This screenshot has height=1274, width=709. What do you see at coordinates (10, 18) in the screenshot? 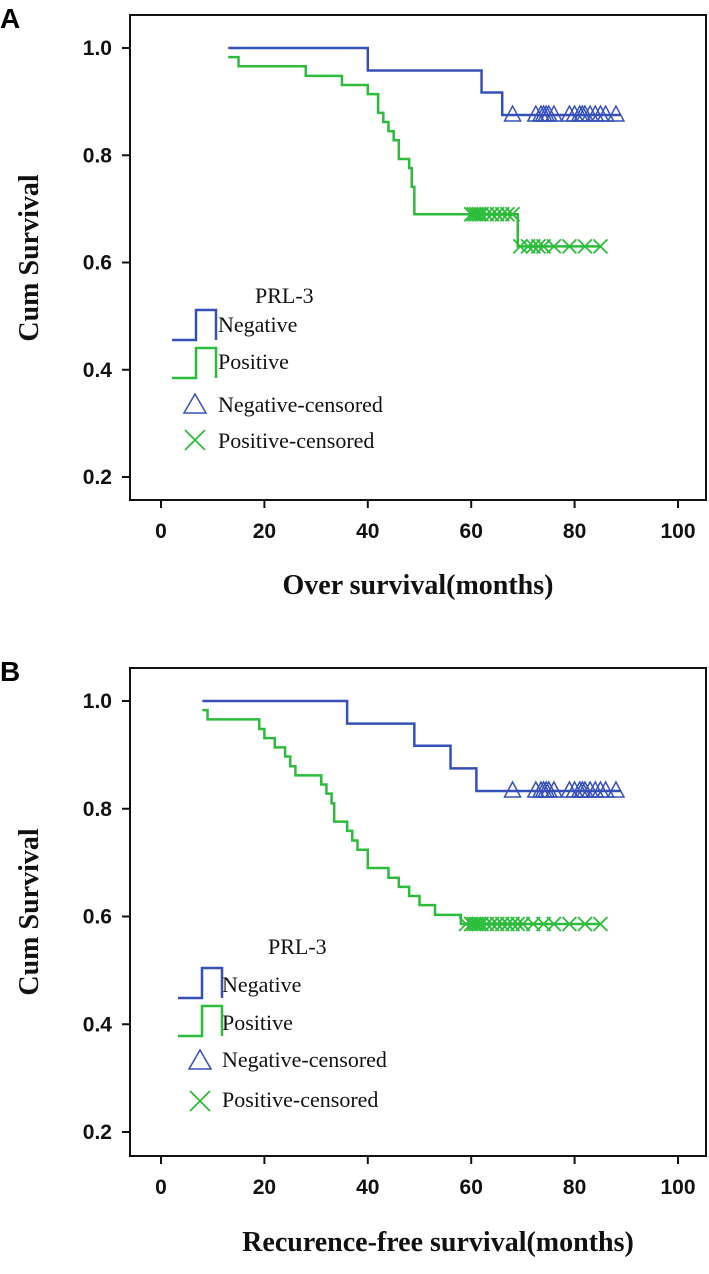
I see `panel-label: A` at bounding box center [10, 18].